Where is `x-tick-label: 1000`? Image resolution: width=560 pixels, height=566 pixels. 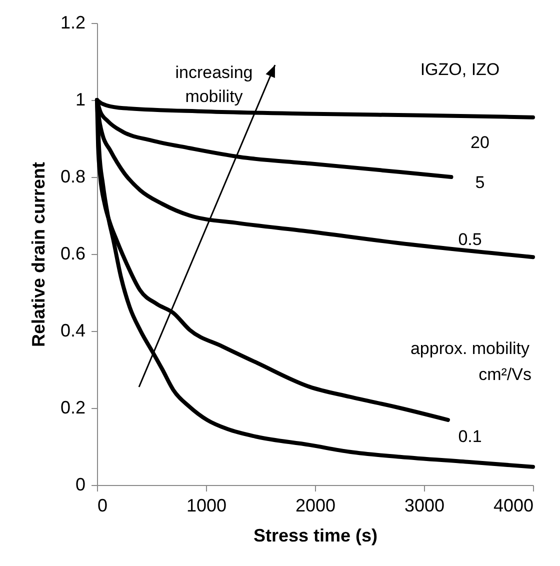
x-tick-label: 1000 is located at coordinates (206, 506).